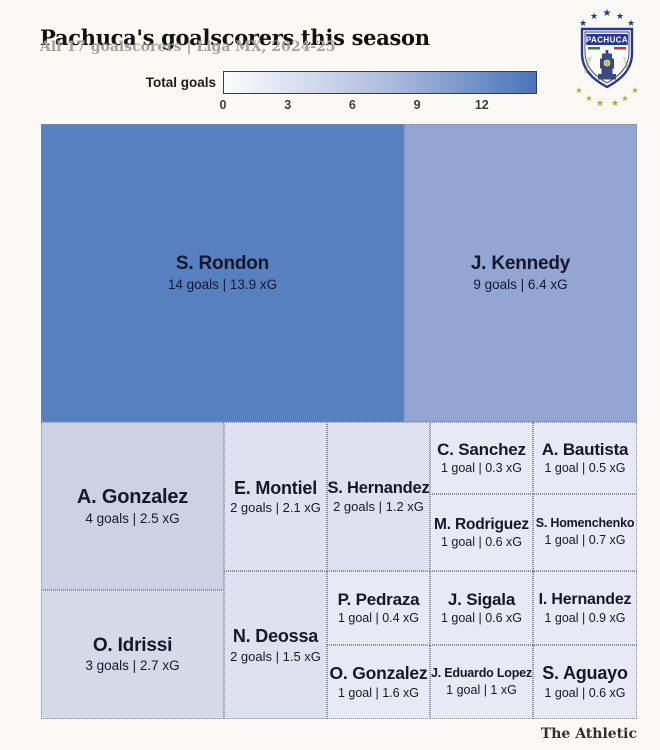  Describe the element at coordinates (275, 508) in the screenshot. I see `player-stats: 2 goals | 2.1 xG` at that location.